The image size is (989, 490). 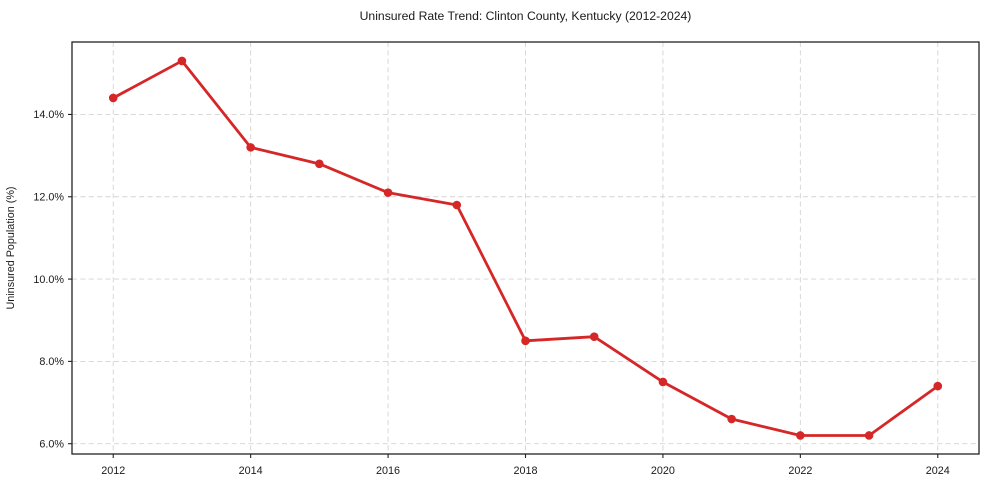 What do you see at coordinates (800, 471) in the screenshot?
I see `x-tick-label: 2022` at bounding box center [800, 471].